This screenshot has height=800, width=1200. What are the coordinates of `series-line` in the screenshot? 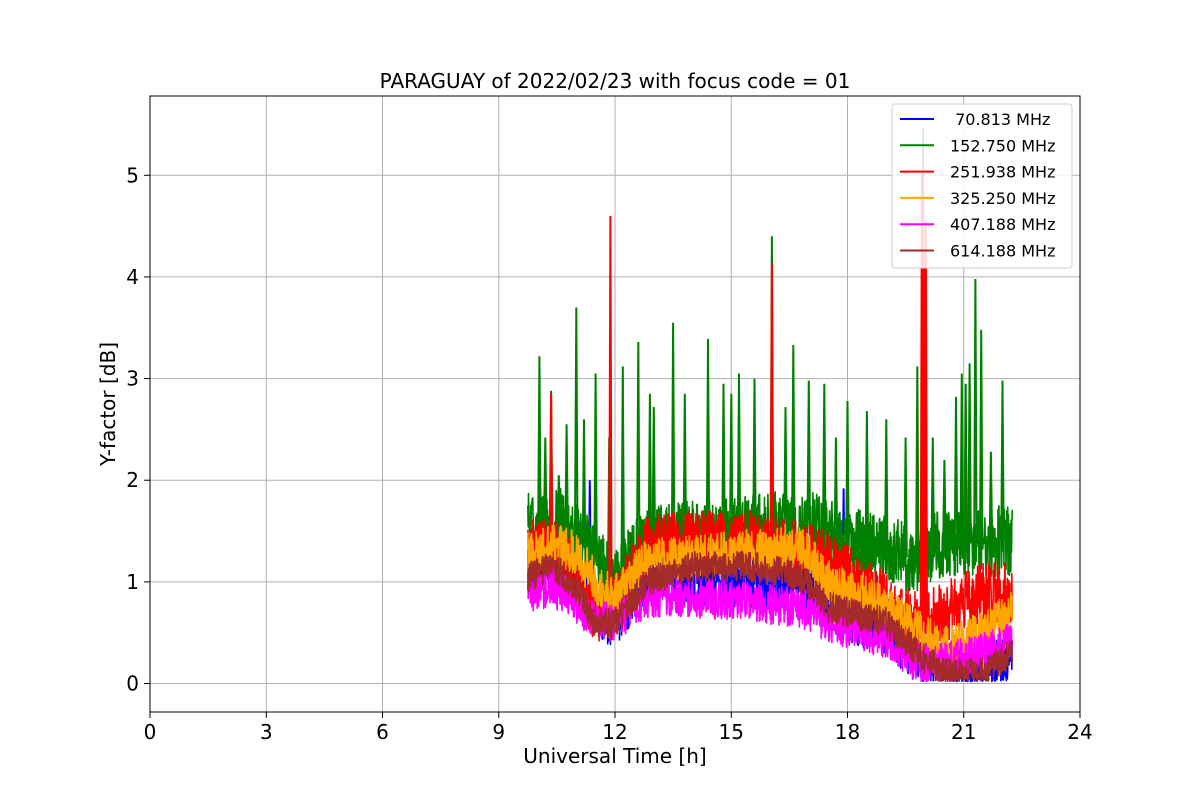 It's located at (770, 616).